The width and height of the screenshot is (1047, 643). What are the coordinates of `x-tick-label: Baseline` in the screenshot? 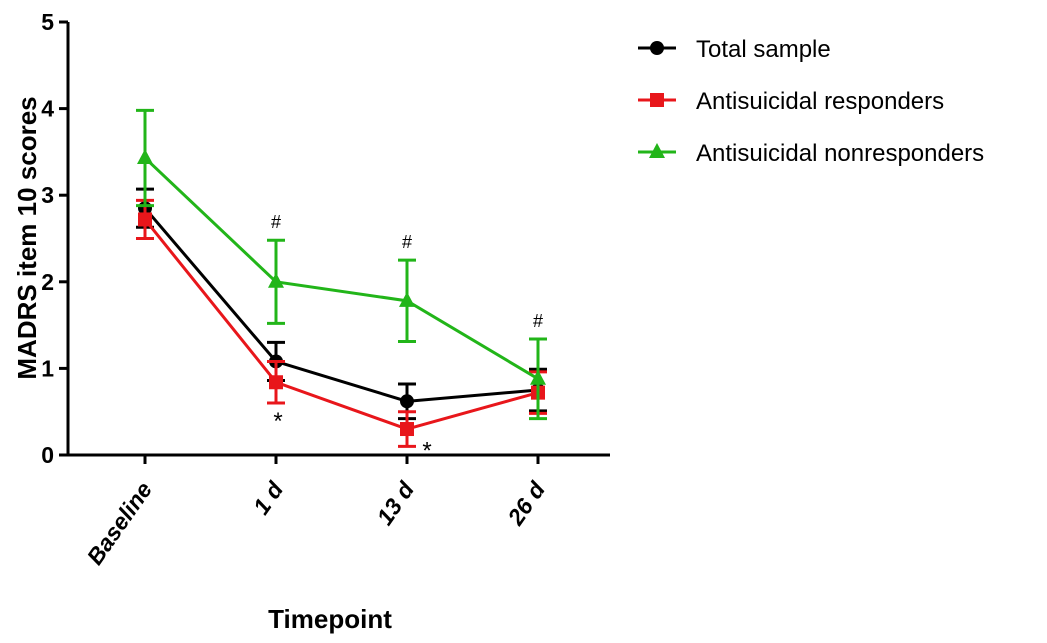 It's located at (120, 523).